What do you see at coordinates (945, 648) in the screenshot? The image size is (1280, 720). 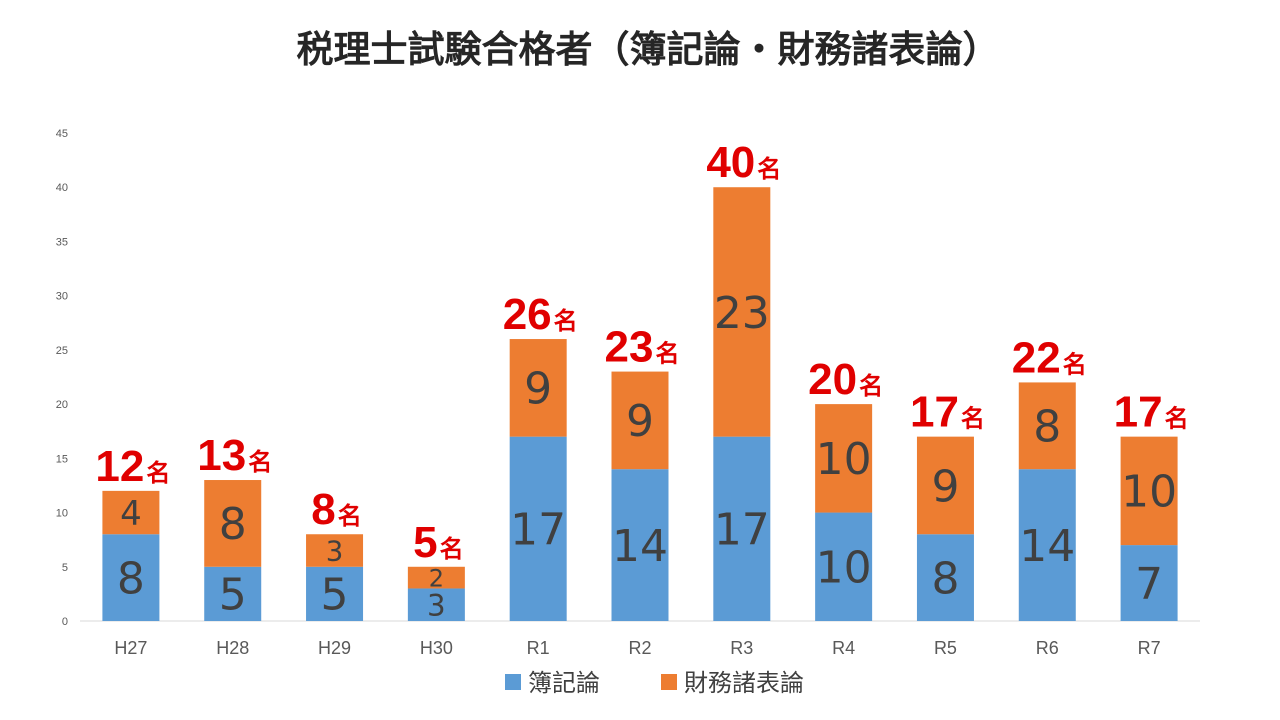 I see `x-tick-label: R5` at bounding box center [945, 648].